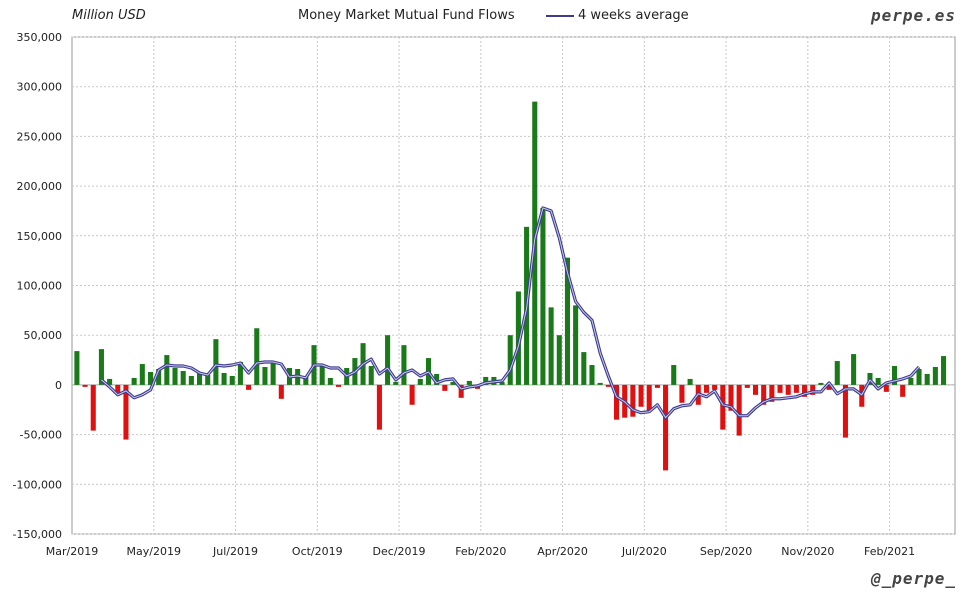 The height and width of the screenshot is (600, 980). I want to click on brand-watermark: perpe.es, so click(913, 15).